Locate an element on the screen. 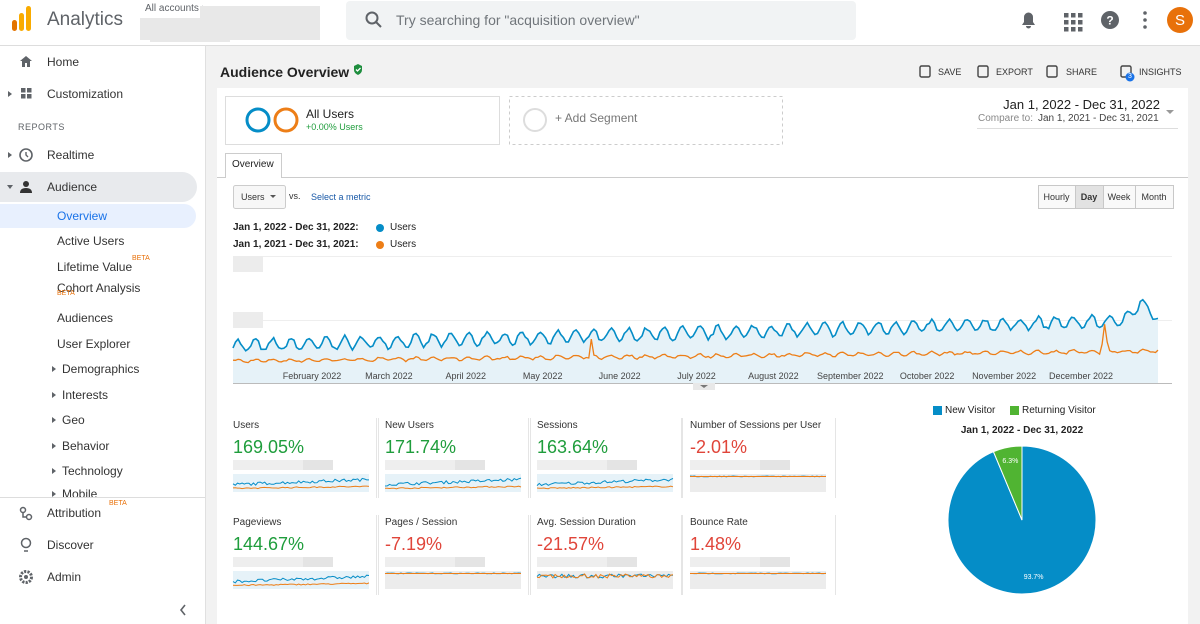 The image size is (1200, 624). nav-subitem: Audiences is located at coordinates (85, 318).